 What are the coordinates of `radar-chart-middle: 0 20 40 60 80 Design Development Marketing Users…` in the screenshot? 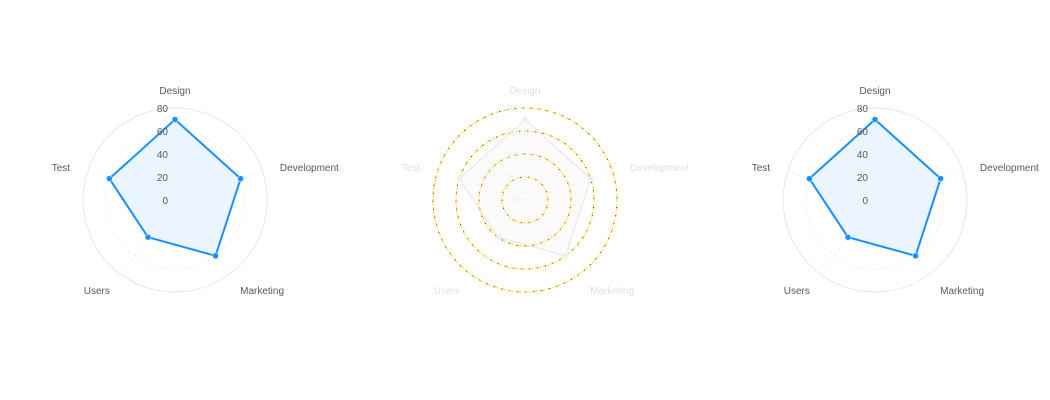 It's located at (545, 191).